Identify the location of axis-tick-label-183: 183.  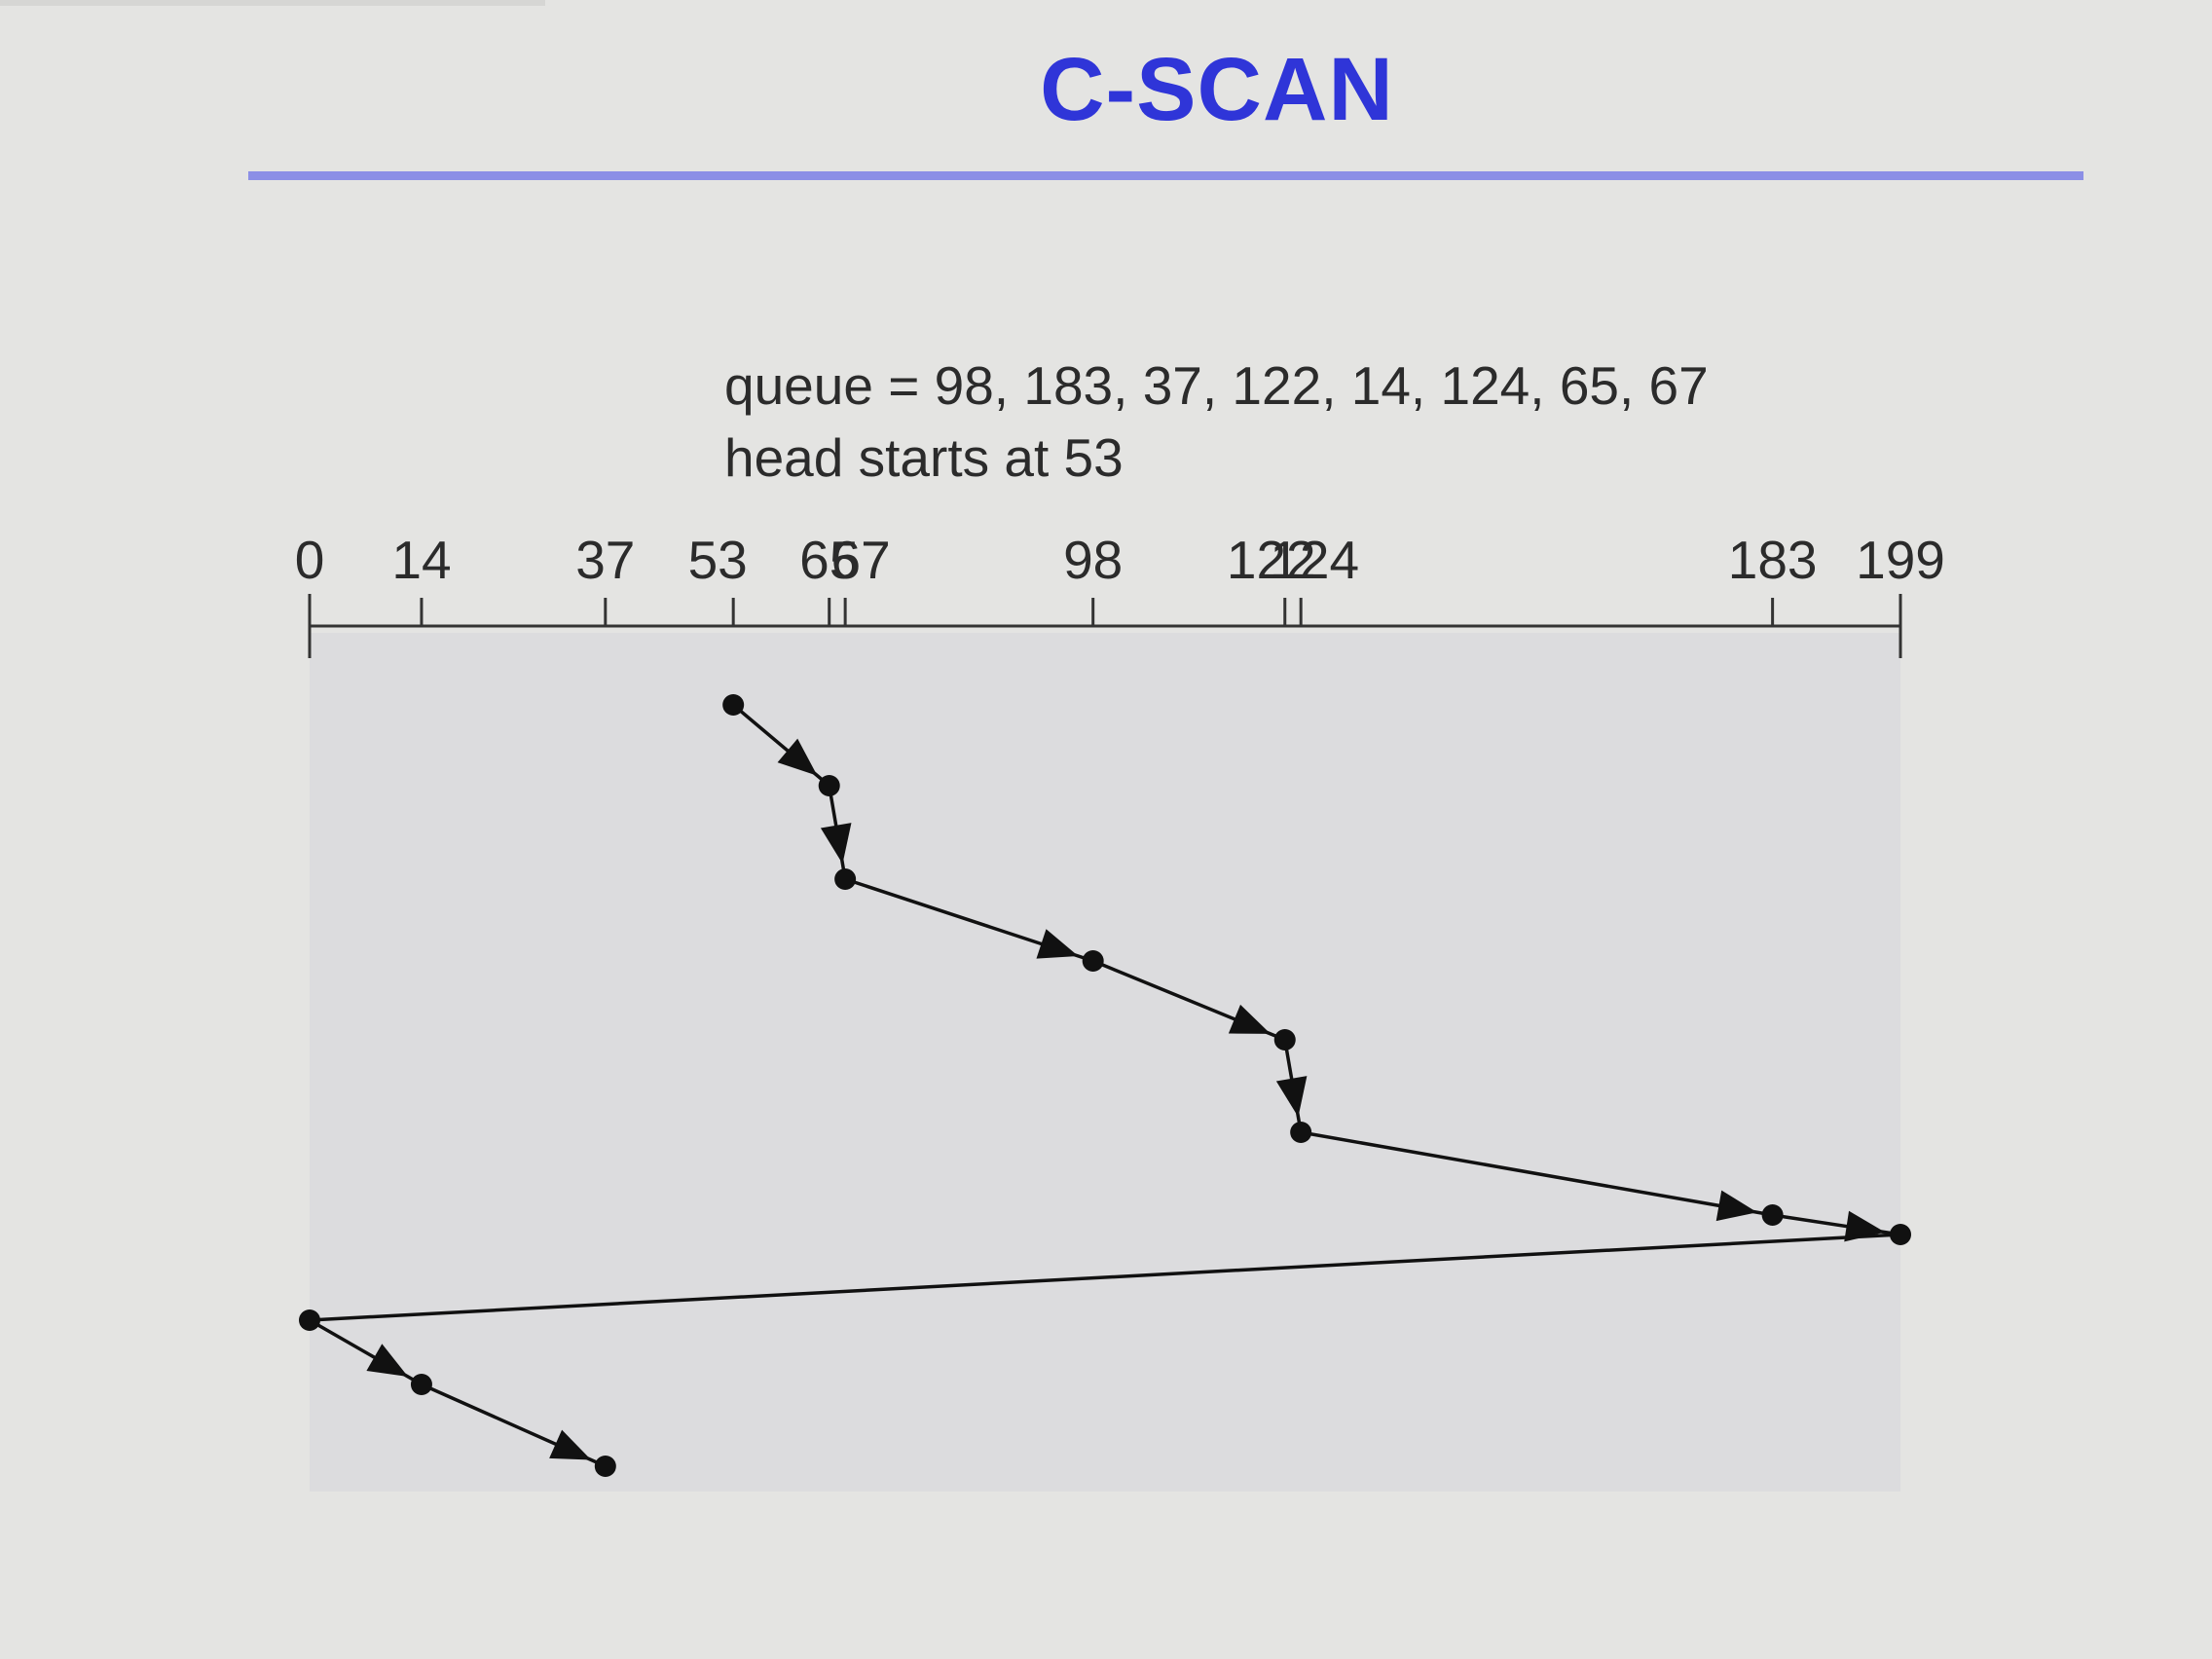
(1773, 560).